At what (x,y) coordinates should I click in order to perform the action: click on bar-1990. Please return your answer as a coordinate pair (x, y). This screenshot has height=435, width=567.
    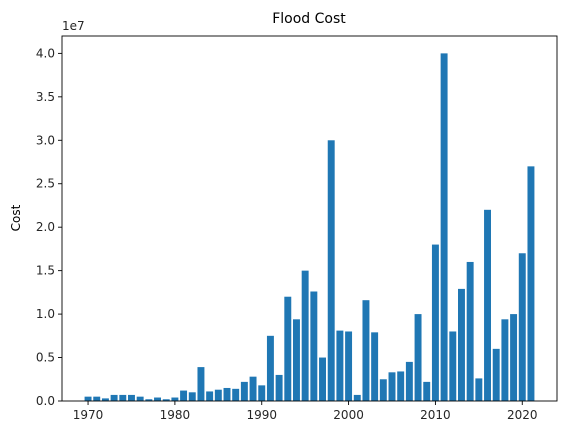
    Looking at the image, I should click on (262, 393).